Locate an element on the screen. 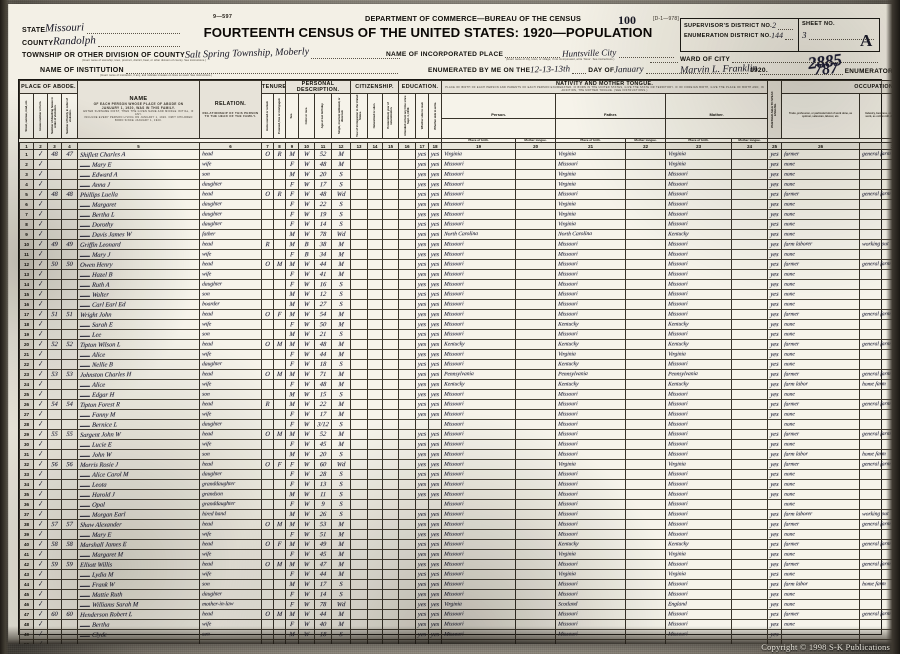 This screenshot has height=654, width=900. ward-field: Ward of city is located at coordinates (764, 58).